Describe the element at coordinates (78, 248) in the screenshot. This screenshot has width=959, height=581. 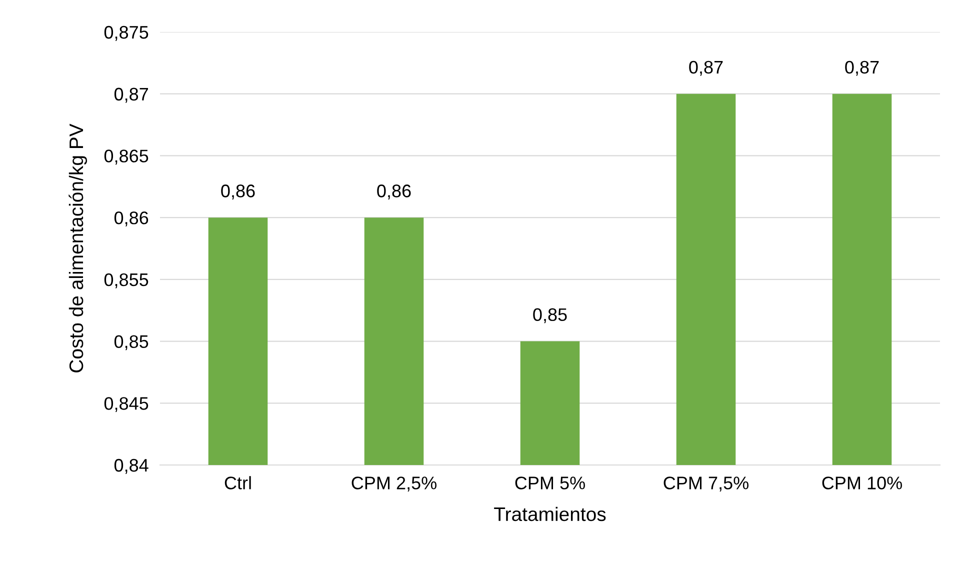
I see `y-axis-title: Costo de alimentación/kg PV` at that location.